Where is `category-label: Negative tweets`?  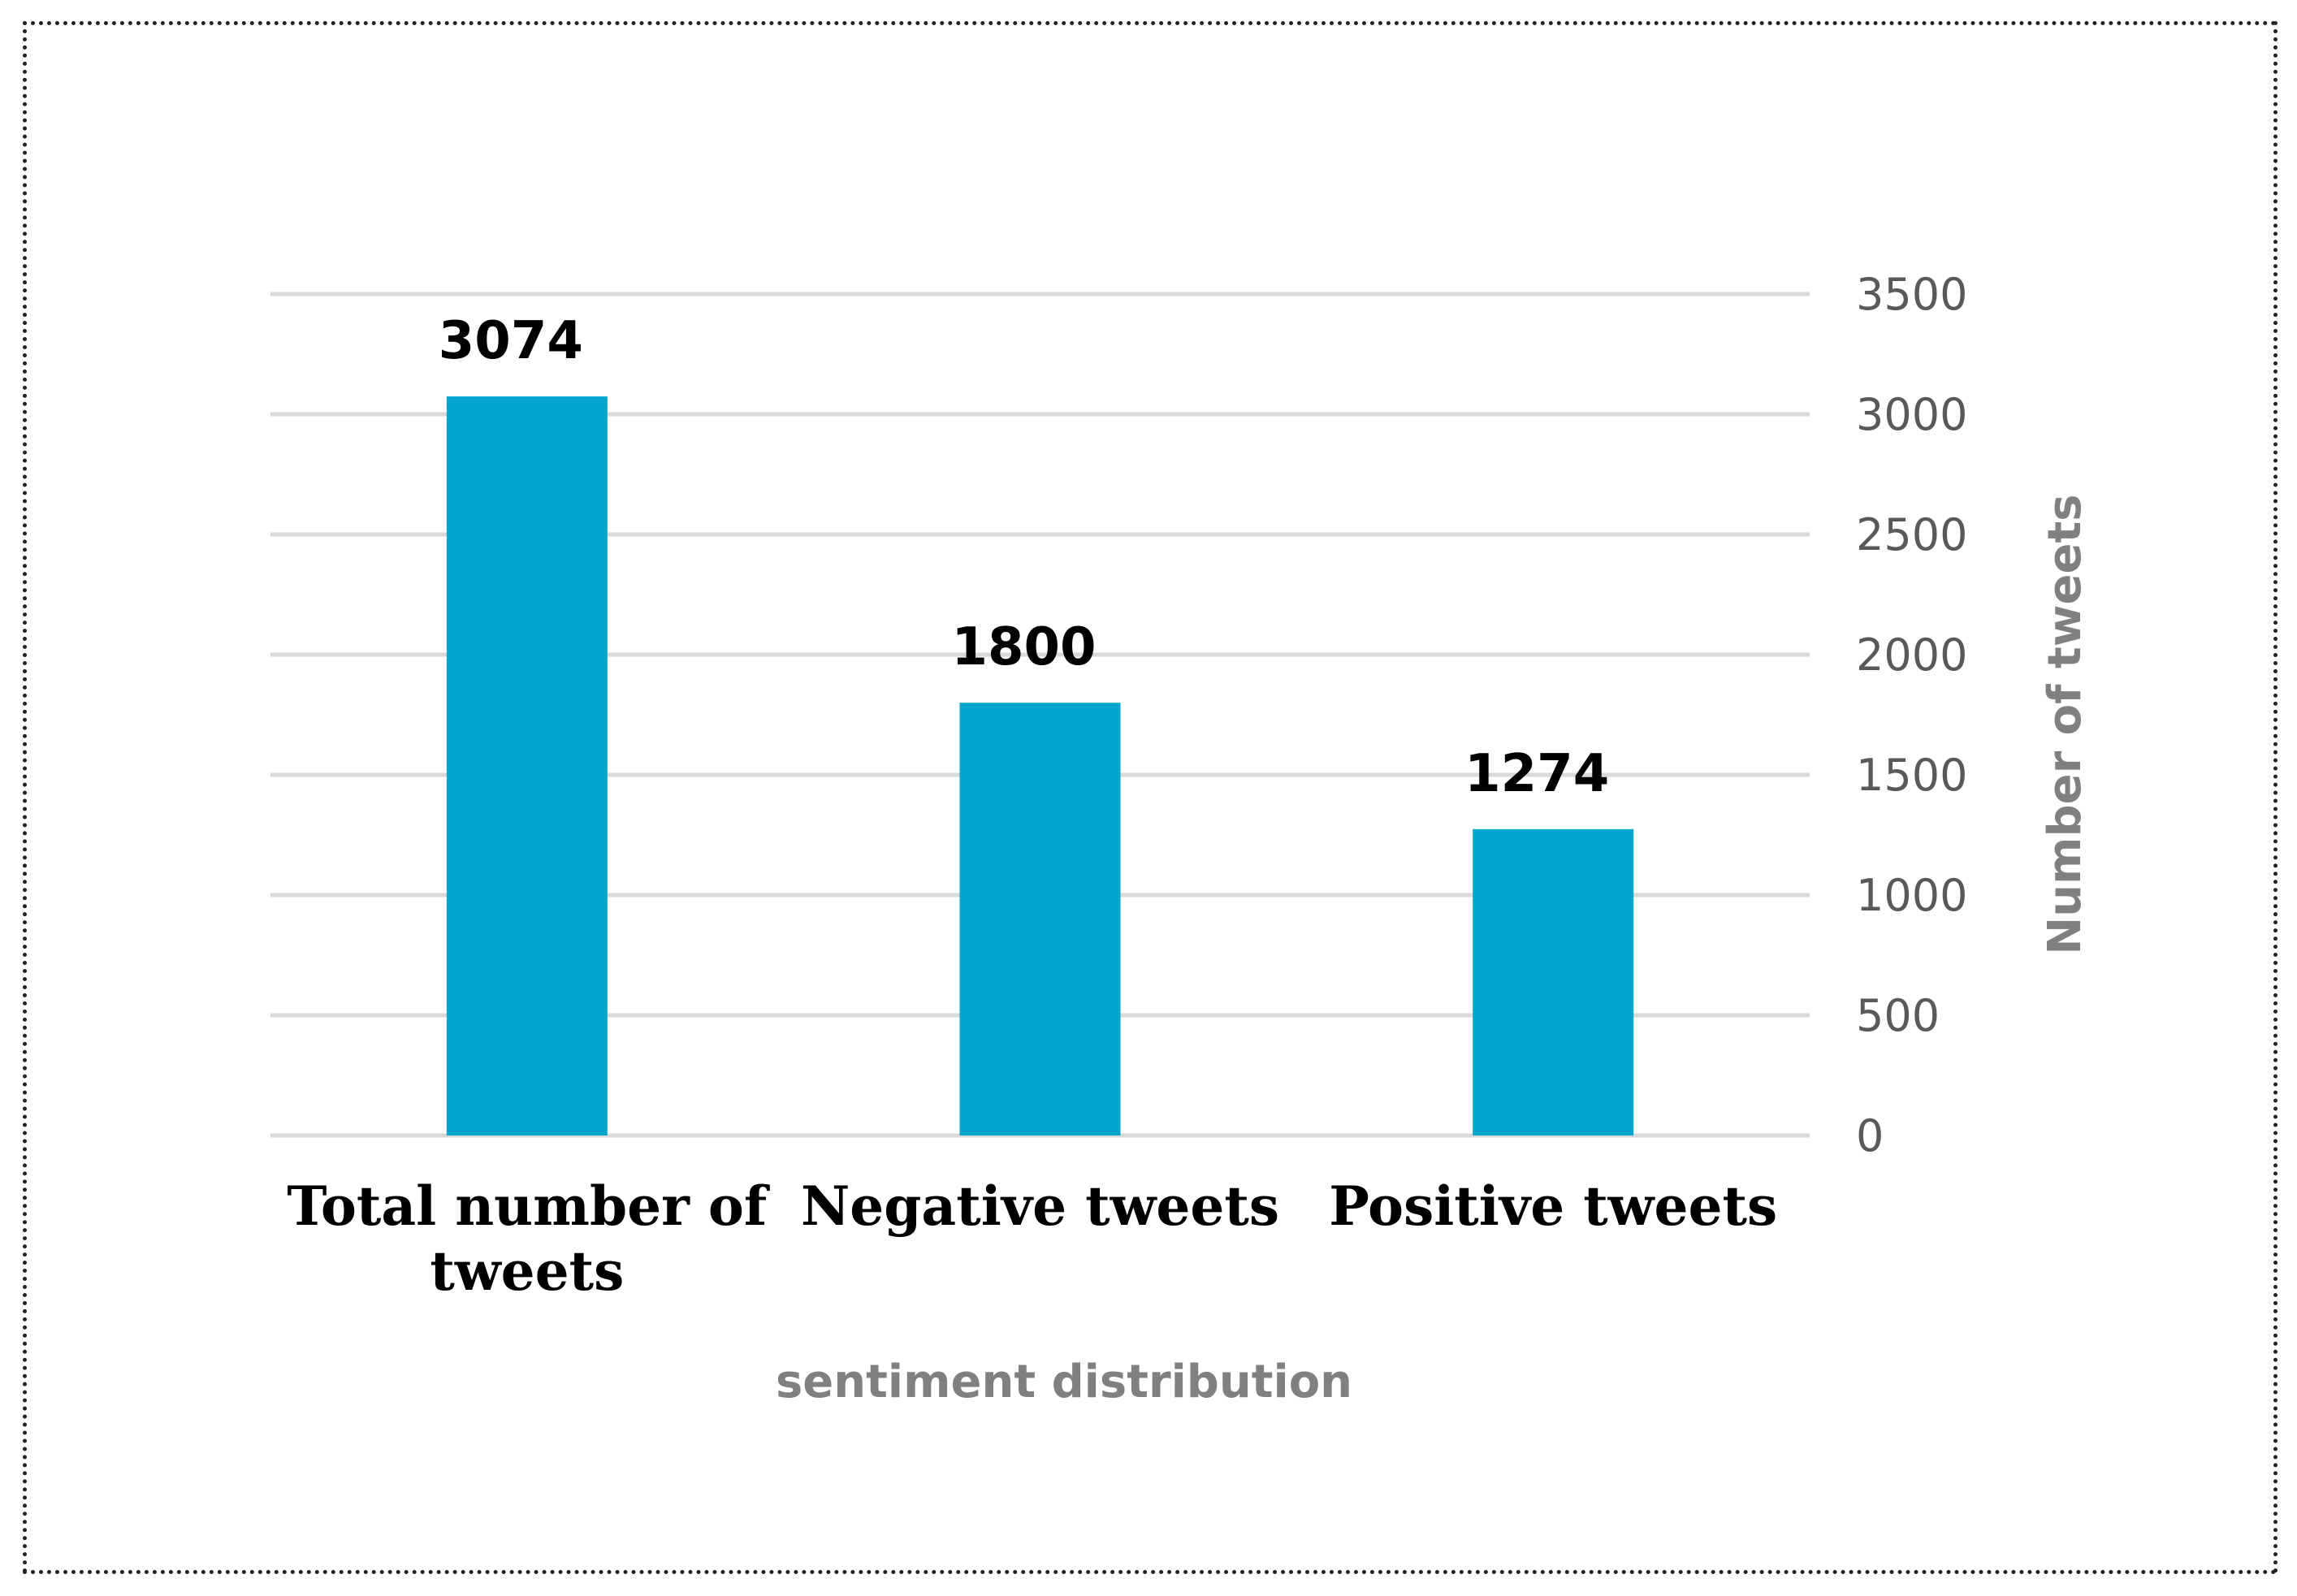
category-label: Negative tweets is located at coordinates (1040, 1206).